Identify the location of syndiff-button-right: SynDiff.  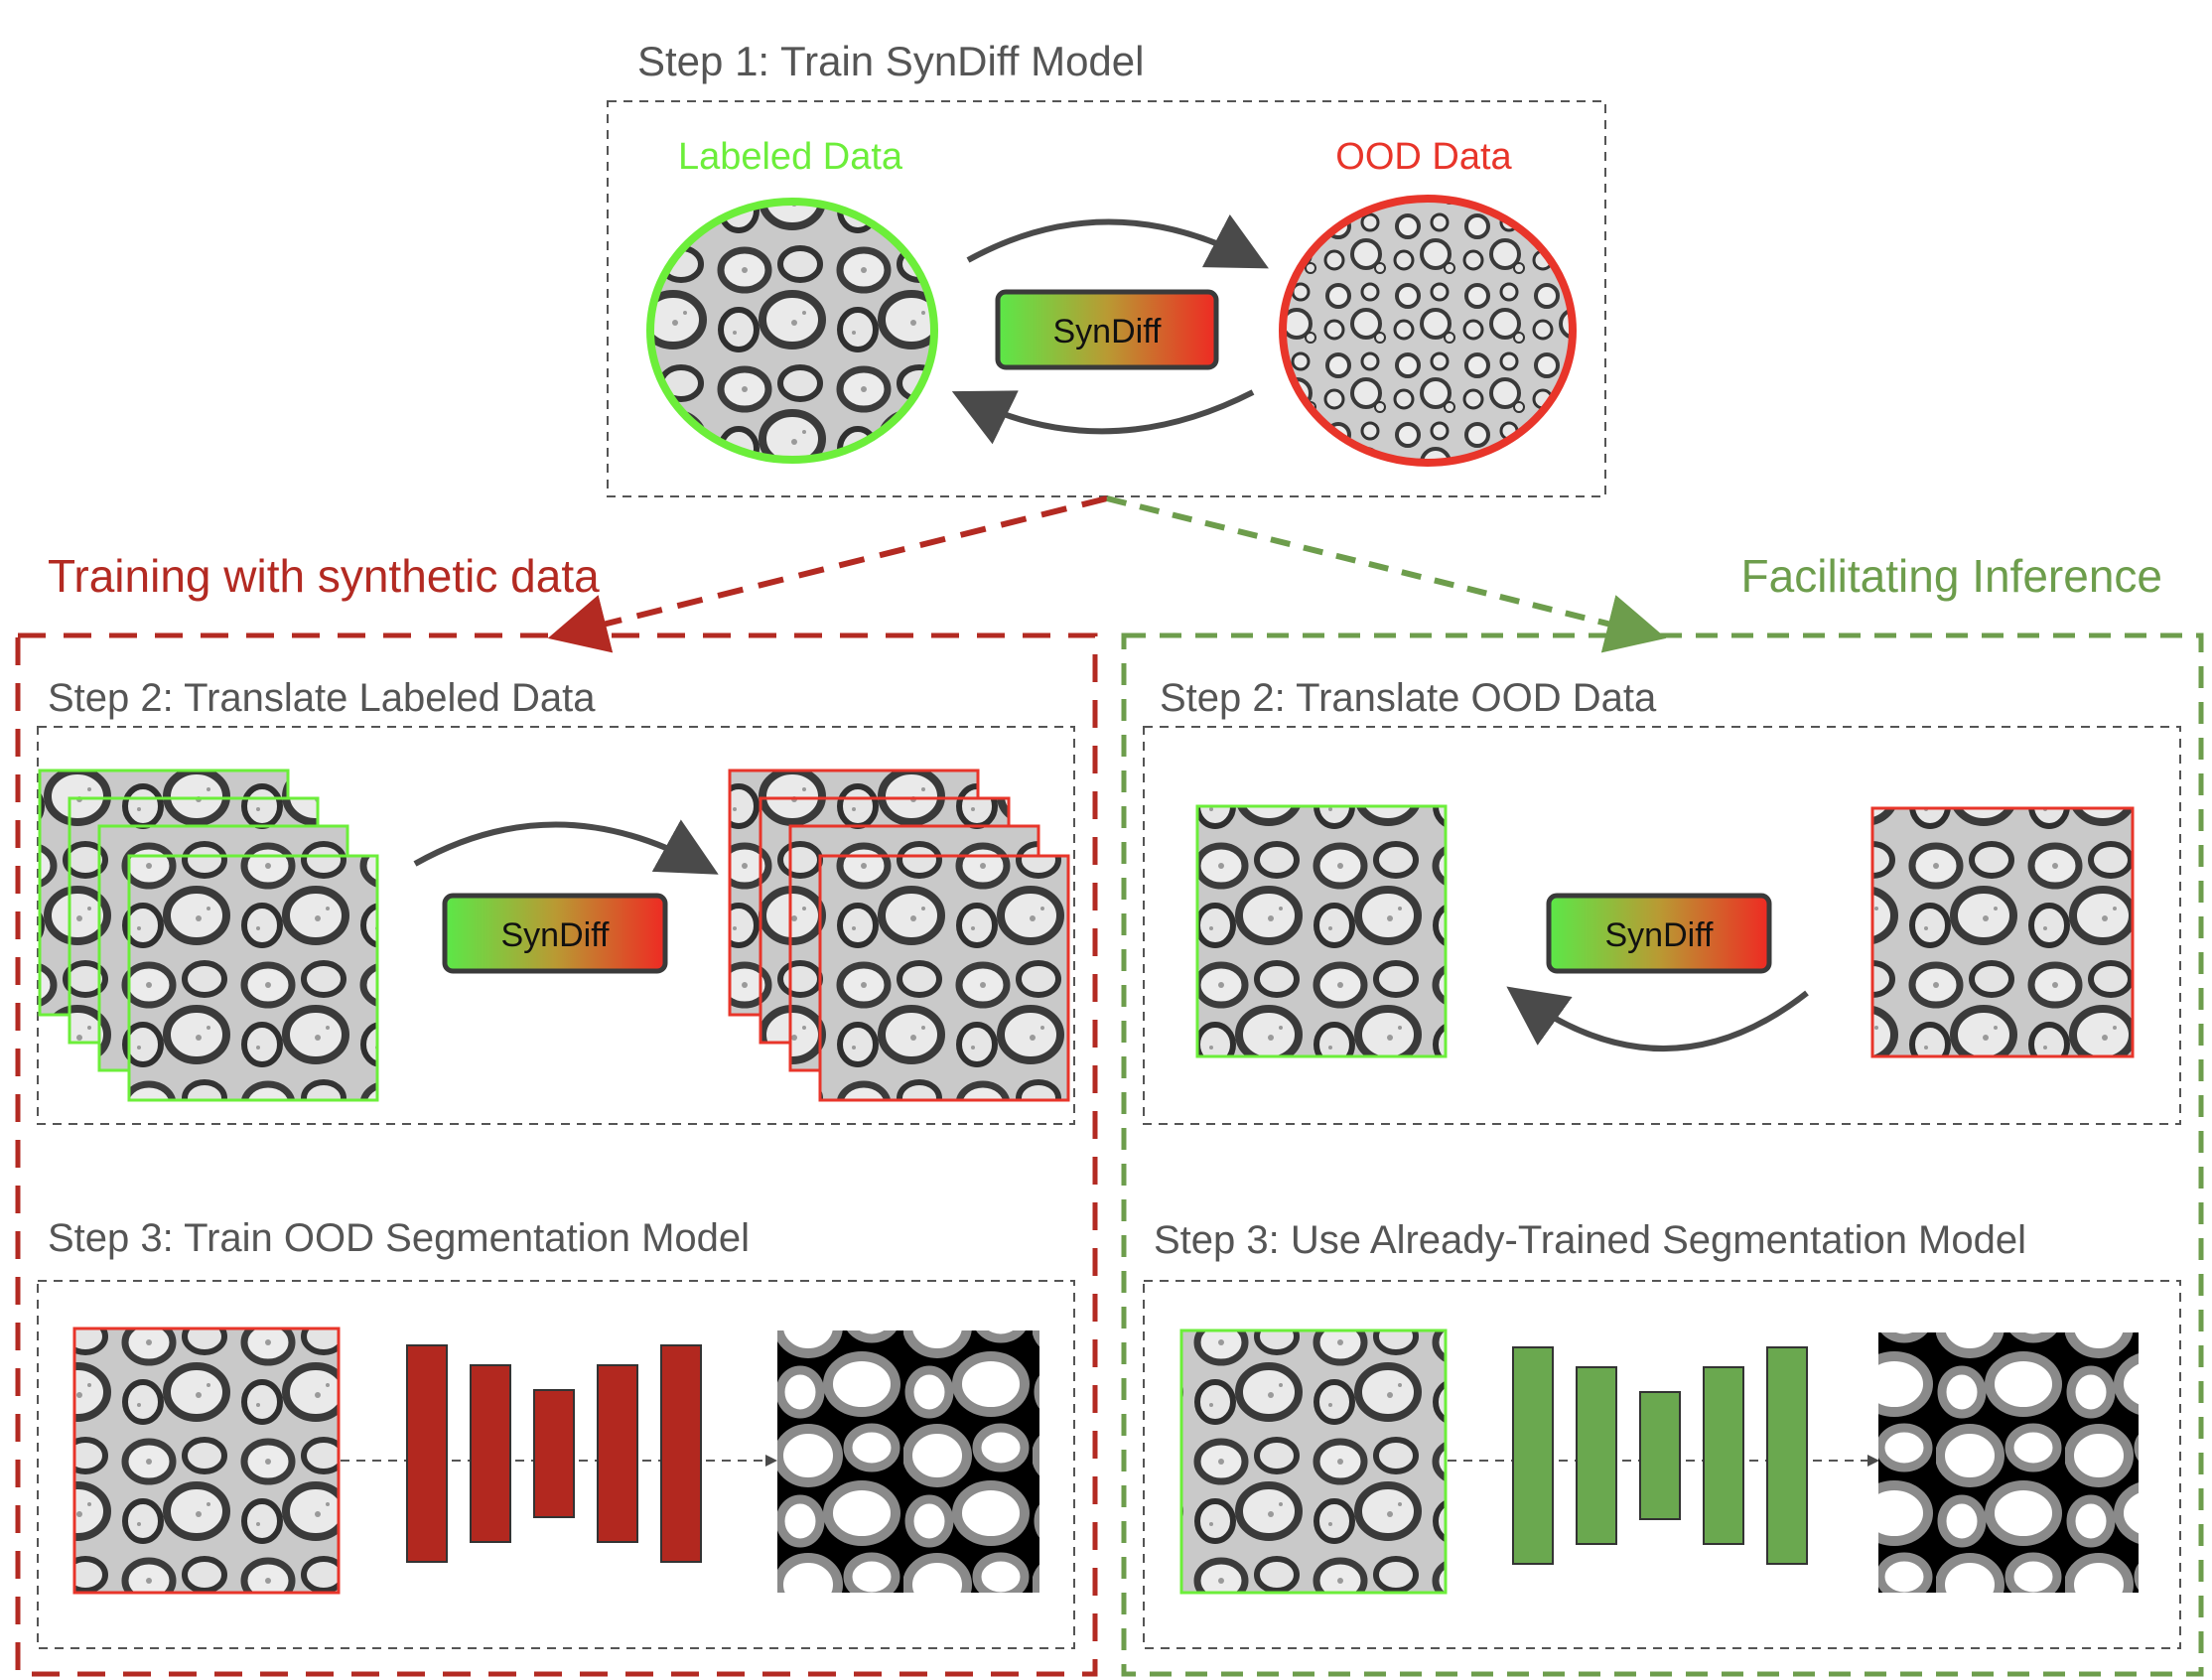
(1659, 933).